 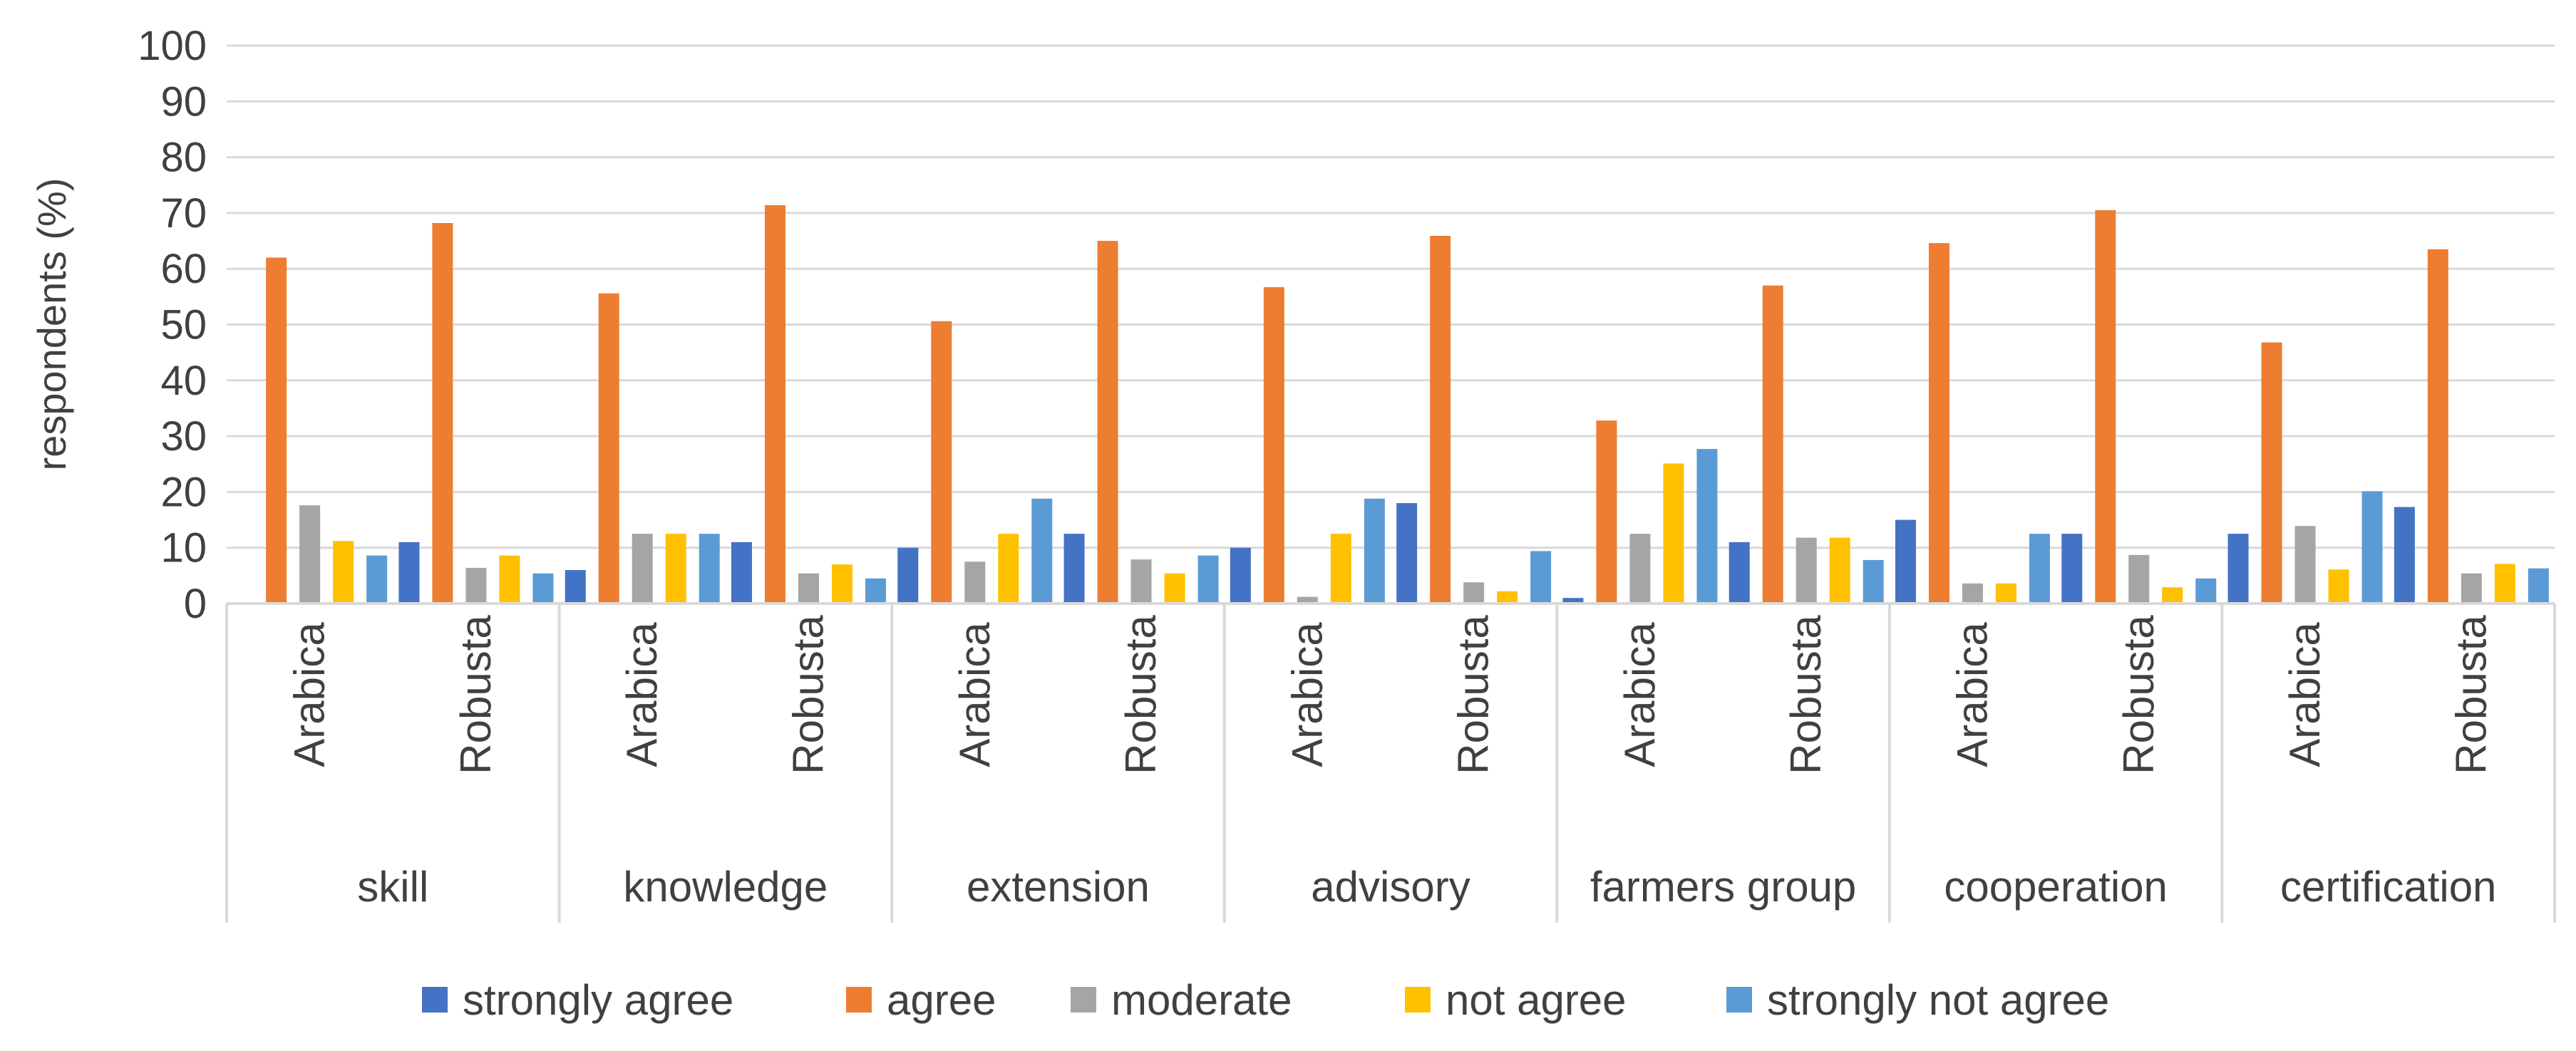 What do you see at coordinates (941, 1000) in the screenshot?
I see `legend-label: agree` at bounding box center [941, 1000].